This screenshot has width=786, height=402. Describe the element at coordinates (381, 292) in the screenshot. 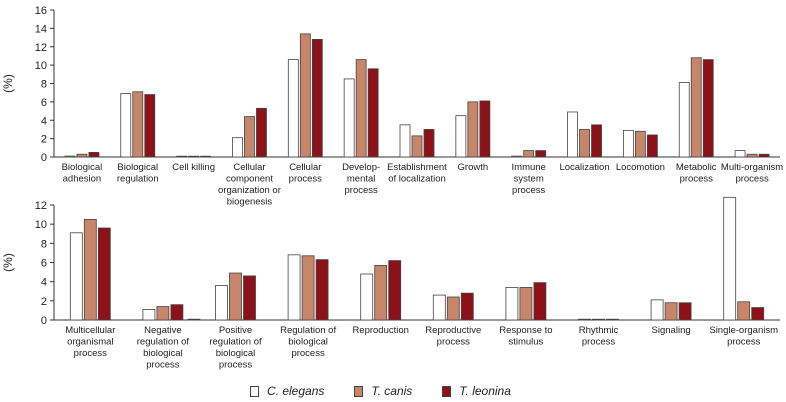

I see `bar-t-canis-reproduction` at that location.